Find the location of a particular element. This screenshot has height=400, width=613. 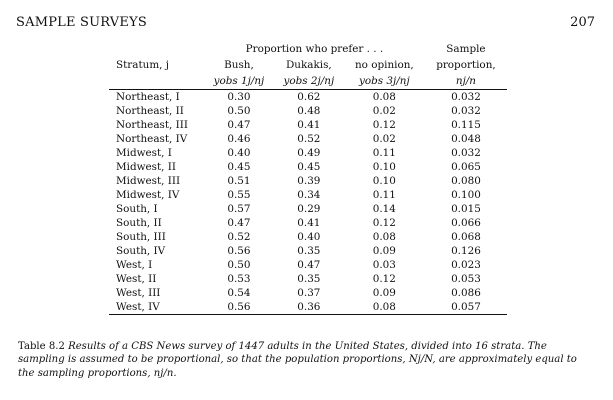

table-row: South, I 0.57 0.29 0.14 0.015 is located at coordinates (308, 209).